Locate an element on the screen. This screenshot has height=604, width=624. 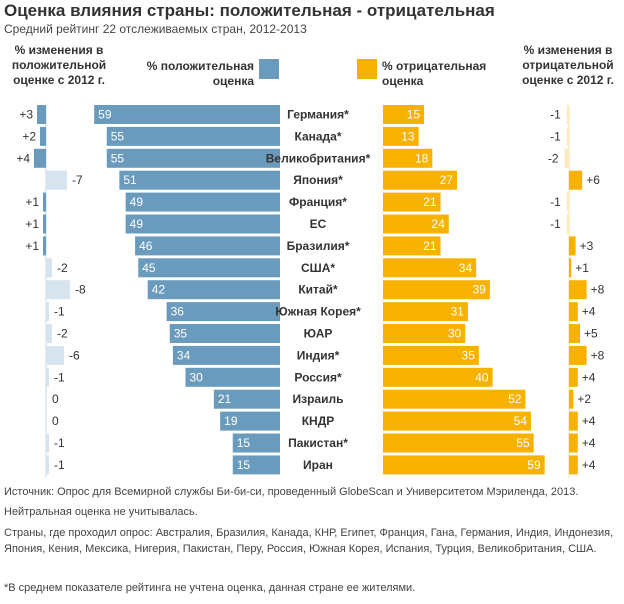
country-label: Япония* is located at coordinates (318, 180).